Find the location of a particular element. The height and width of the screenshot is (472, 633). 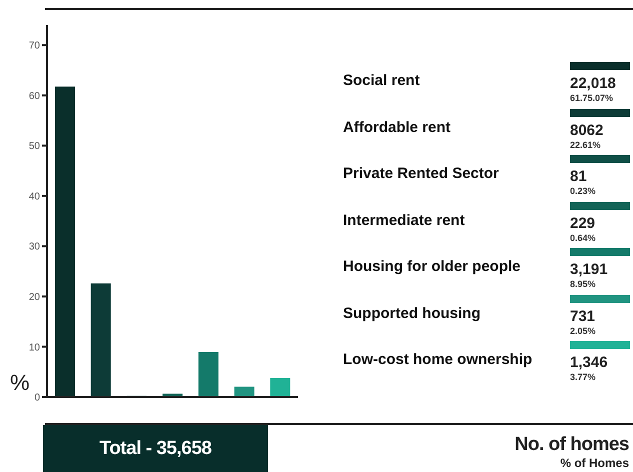

text: 2.05% is located at coordinates (583, 331).